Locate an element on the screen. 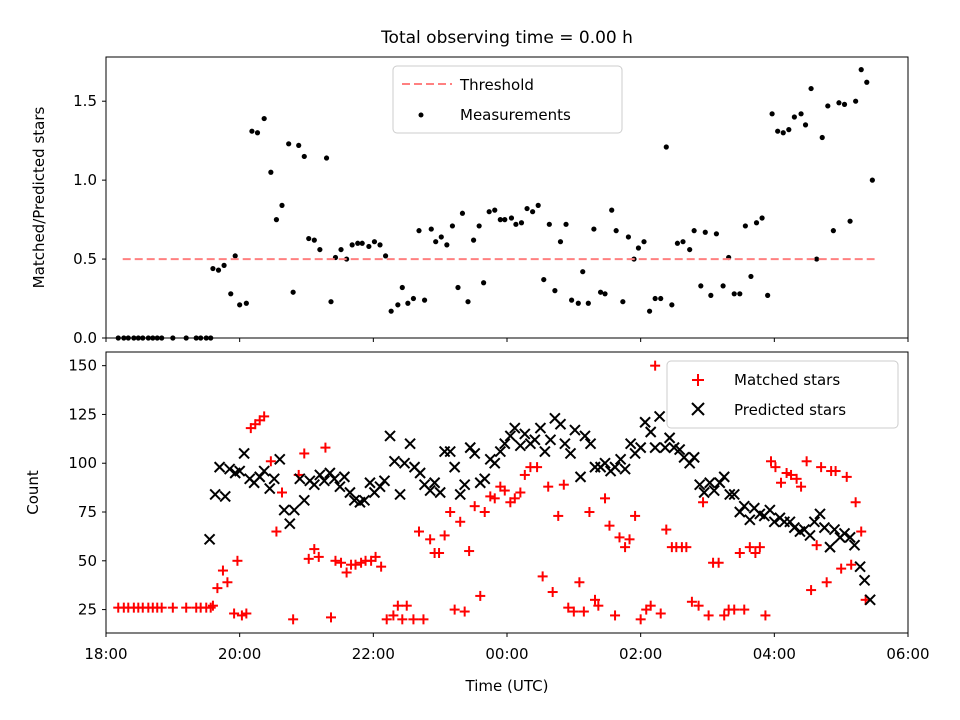 The image size is (960, 720). x-tick-label: 06:00 is located at coordinates (907, 654).